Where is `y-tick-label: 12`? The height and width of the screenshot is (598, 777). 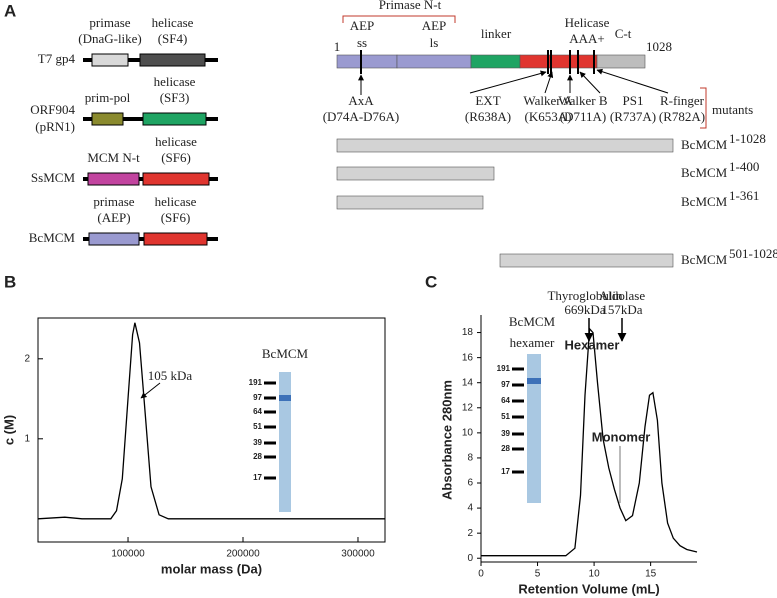 y-tick-label: 12 is located at coordinates (468, 407).